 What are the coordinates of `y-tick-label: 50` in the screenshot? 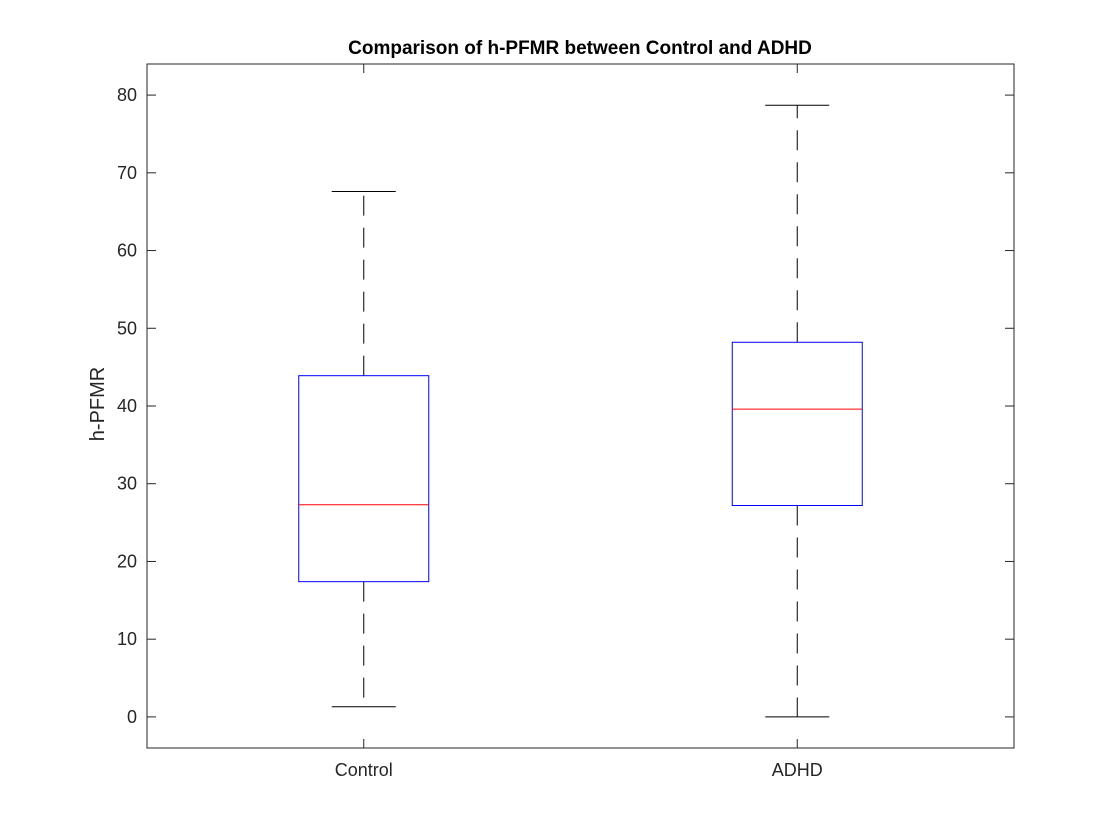 It's located at (127, 328).